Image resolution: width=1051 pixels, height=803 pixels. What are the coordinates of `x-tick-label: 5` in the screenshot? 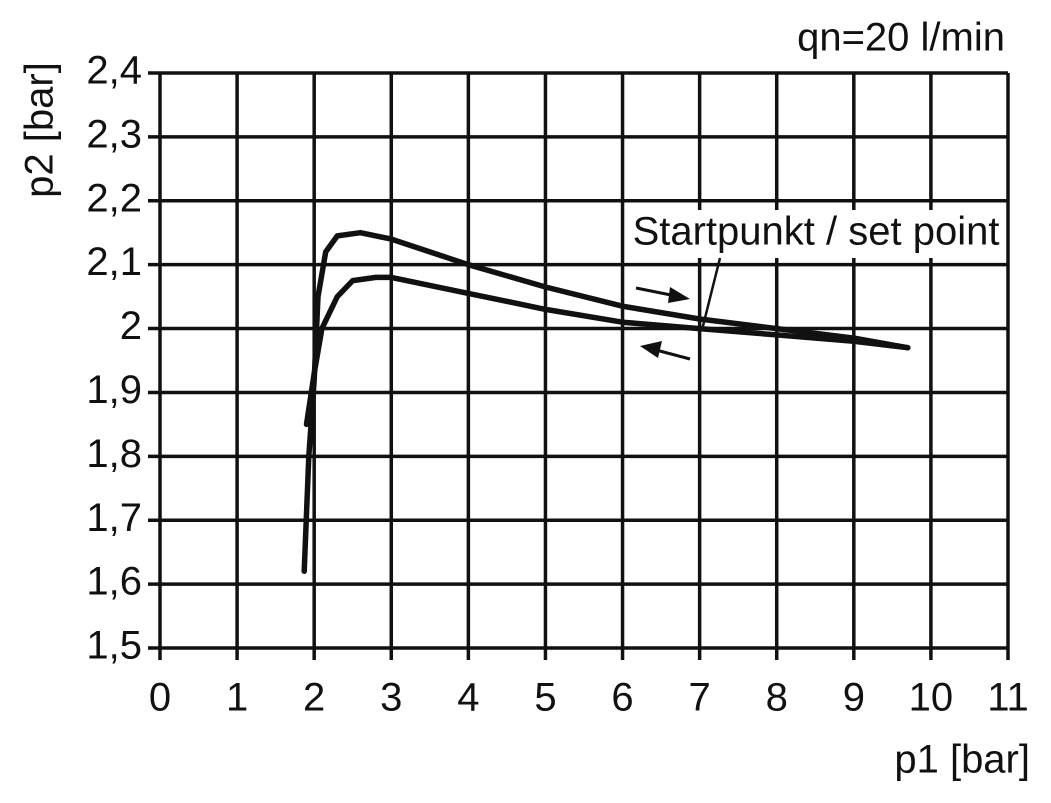 It's located at (545, 698).